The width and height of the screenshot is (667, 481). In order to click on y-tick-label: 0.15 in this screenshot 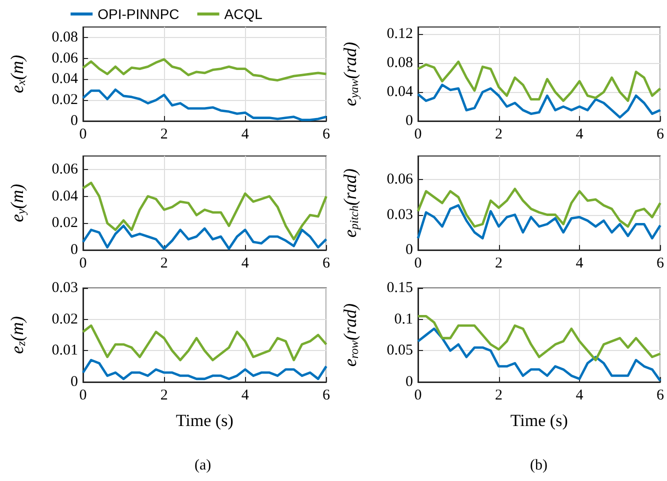, I will do `click(399, 288)`.